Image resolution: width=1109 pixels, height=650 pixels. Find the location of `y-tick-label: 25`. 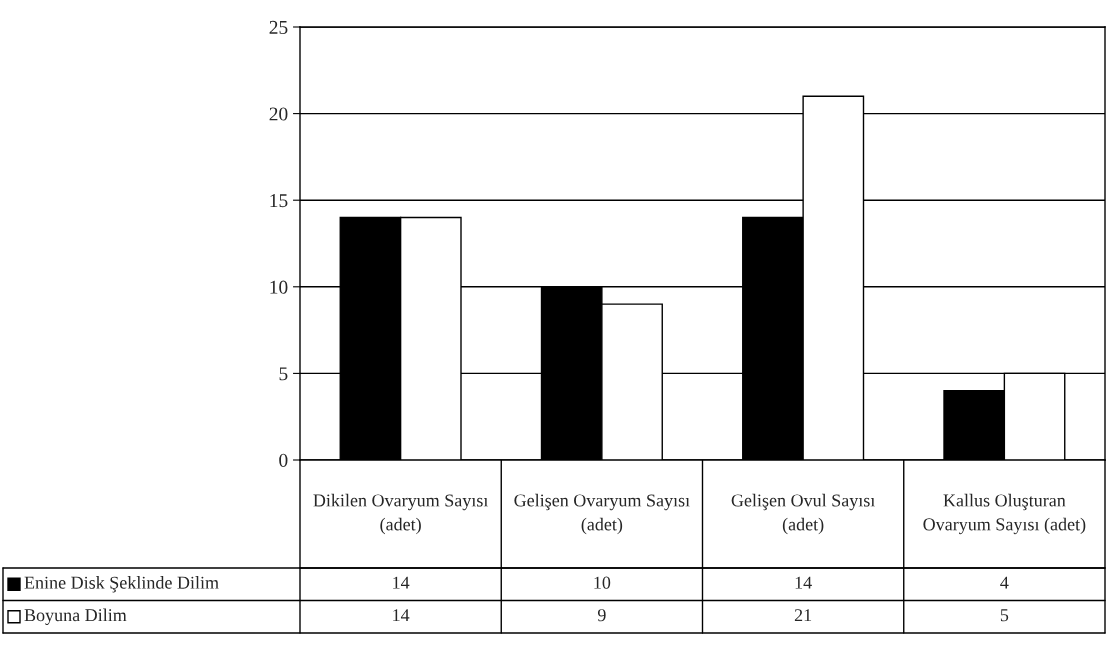

y-tick-label: 25 is located at coordinates (278, 27).